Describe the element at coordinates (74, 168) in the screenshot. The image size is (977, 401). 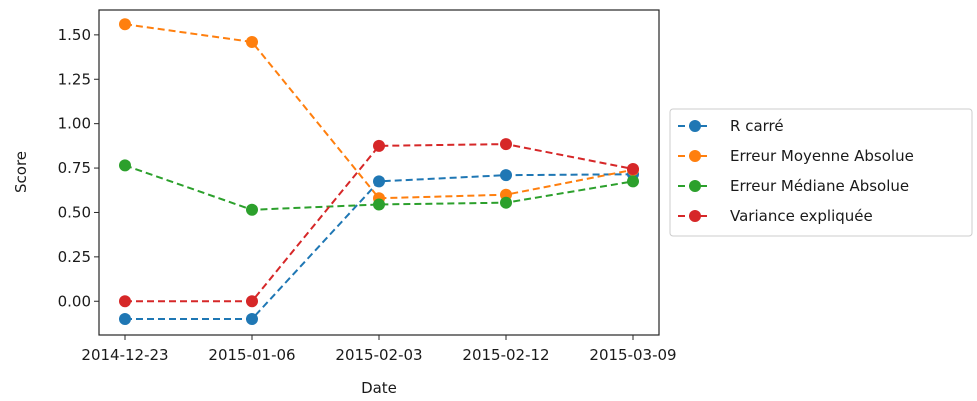
I see `y-tick-label: 0.75` at that location.